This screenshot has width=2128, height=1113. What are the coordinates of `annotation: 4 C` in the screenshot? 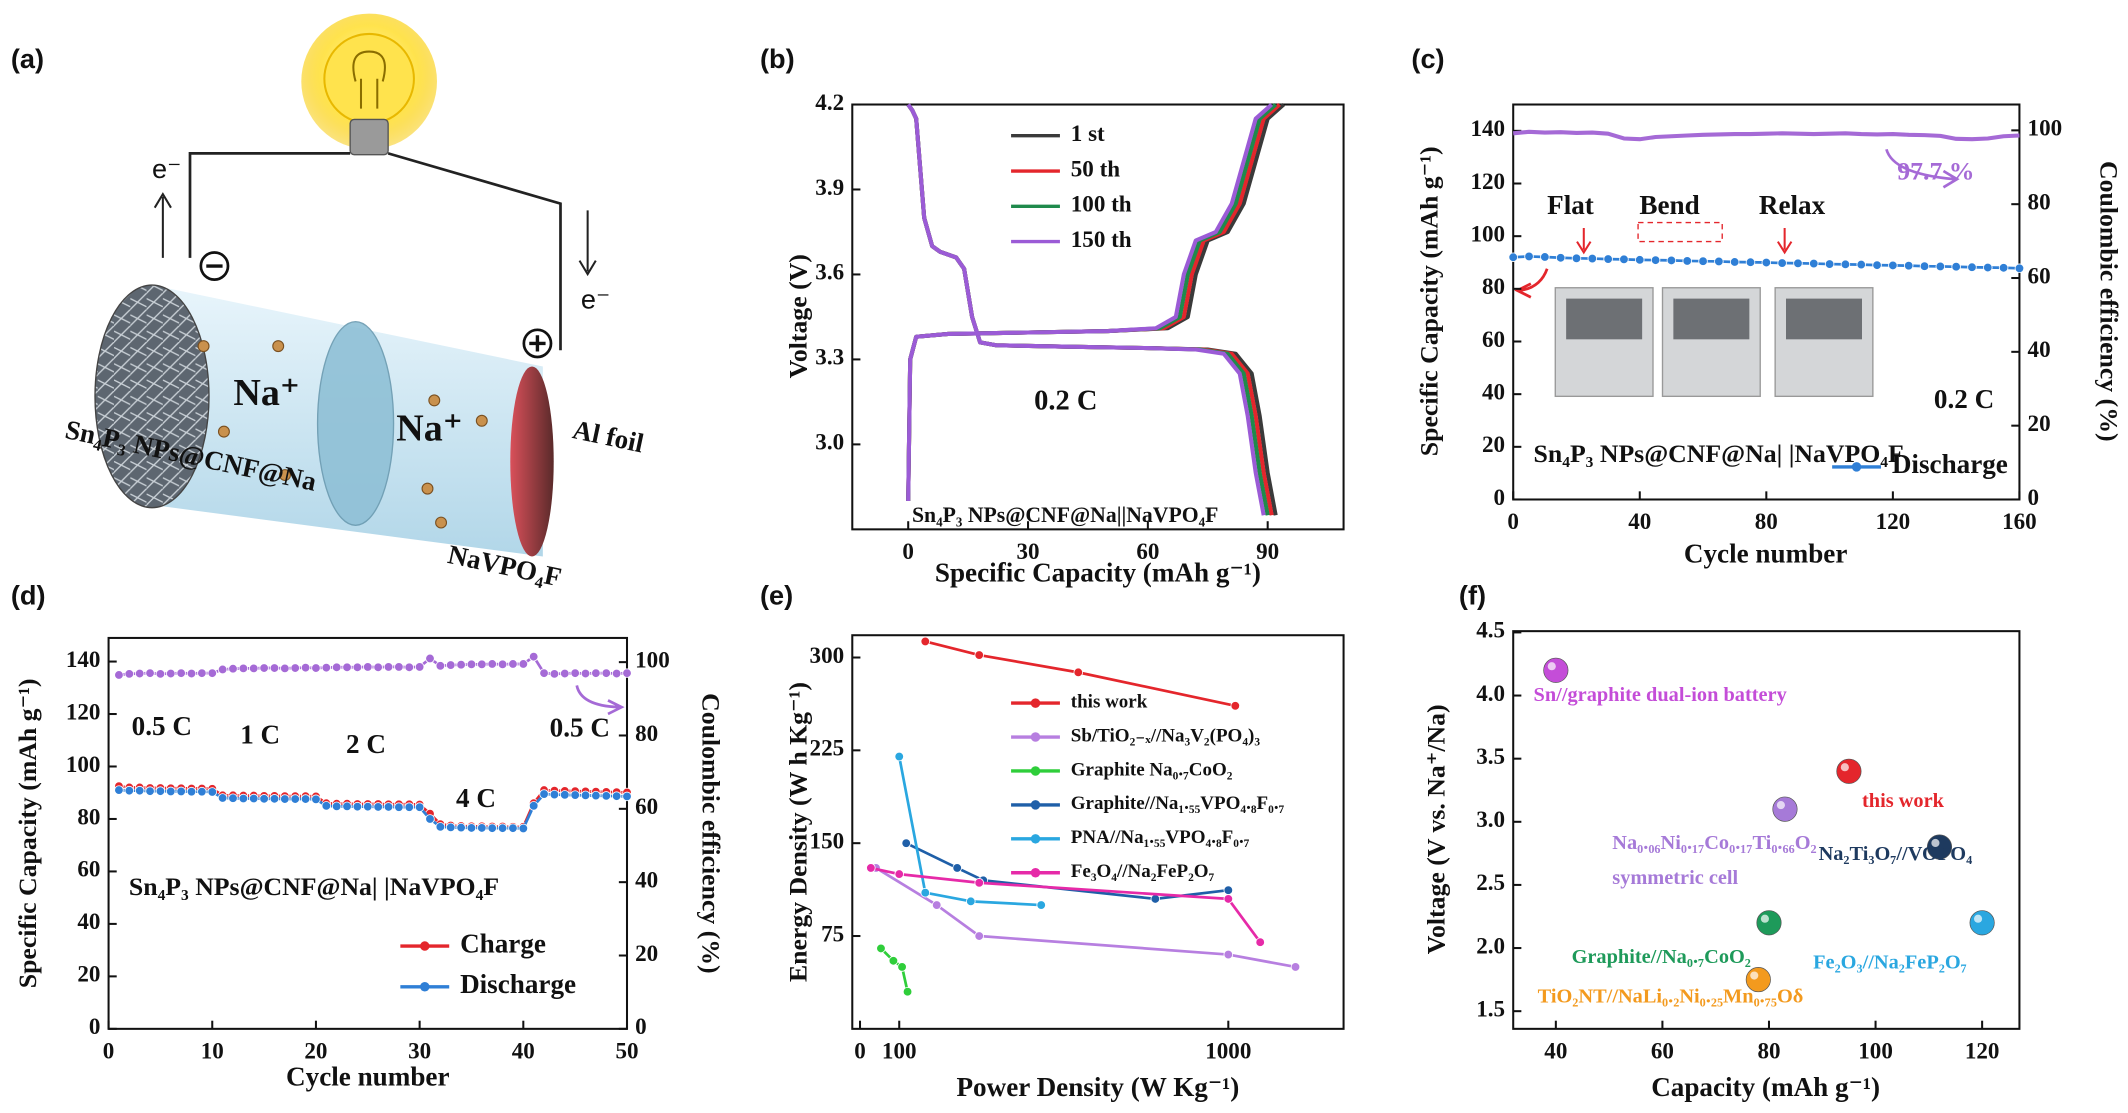 It's located at (476, 798).